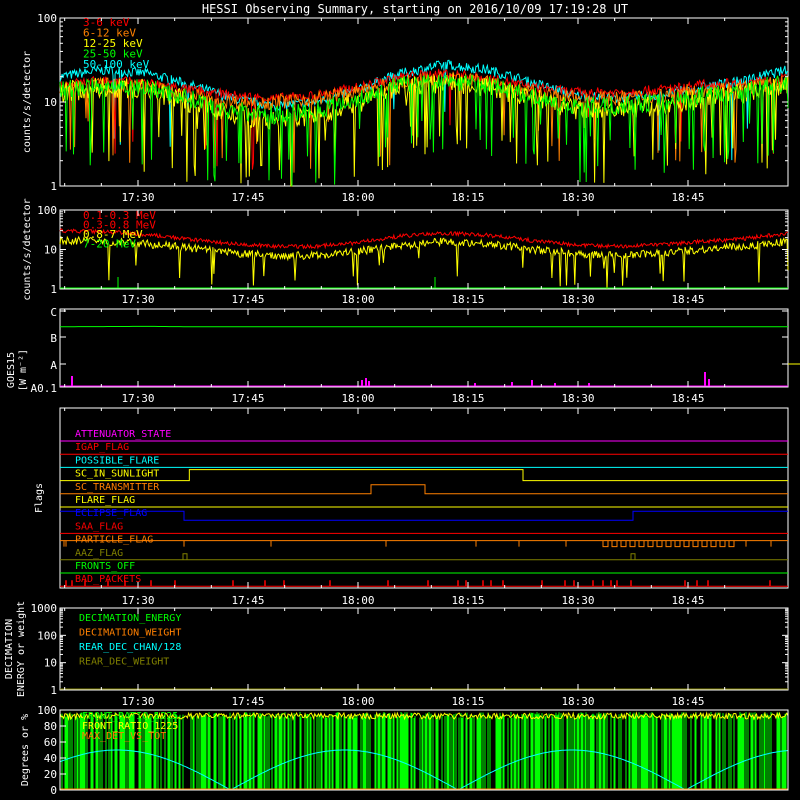 This screenshot has width=800, height=800. I want to click on flag-row: FLARE_FLAG, so click(424, 501).